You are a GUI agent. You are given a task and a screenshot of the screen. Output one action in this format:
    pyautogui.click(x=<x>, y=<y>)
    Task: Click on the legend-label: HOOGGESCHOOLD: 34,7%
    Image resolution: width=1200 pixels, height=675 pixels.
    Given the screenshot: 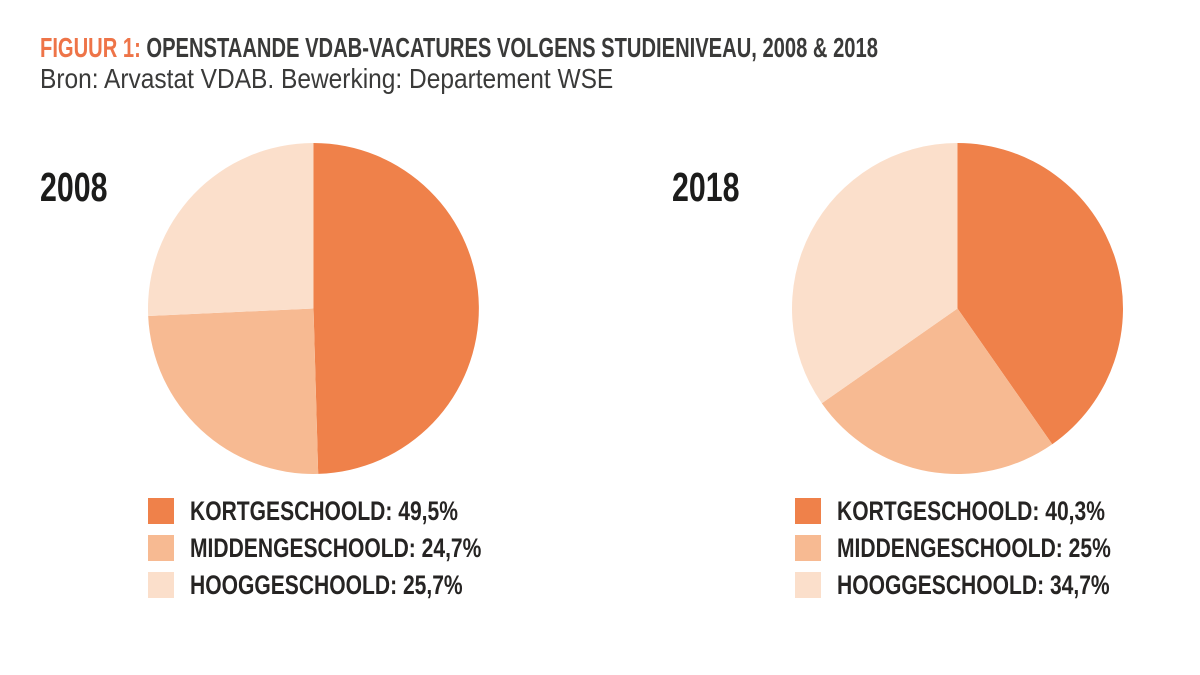 What is the action you would take?
    pyautogui.click(x=973, y=585)
    